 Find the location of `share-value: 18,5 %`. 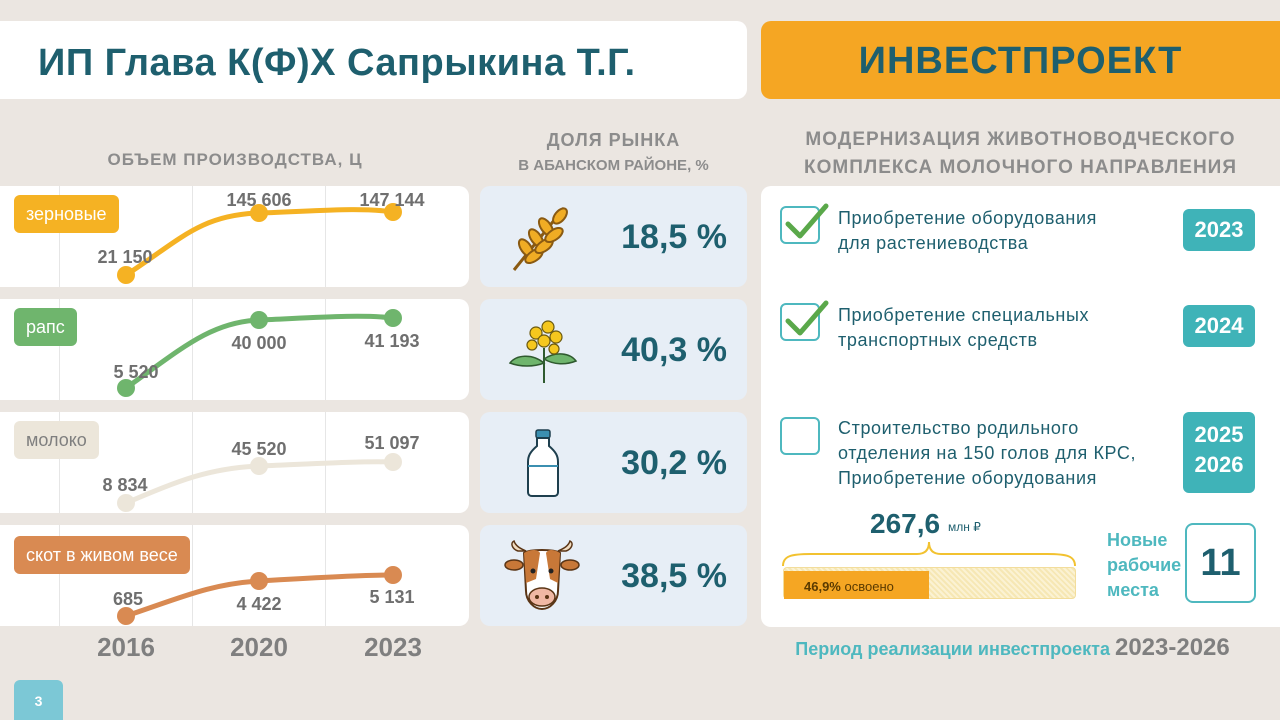

share-value: 18,5 % is located at coordinates (674, 237).